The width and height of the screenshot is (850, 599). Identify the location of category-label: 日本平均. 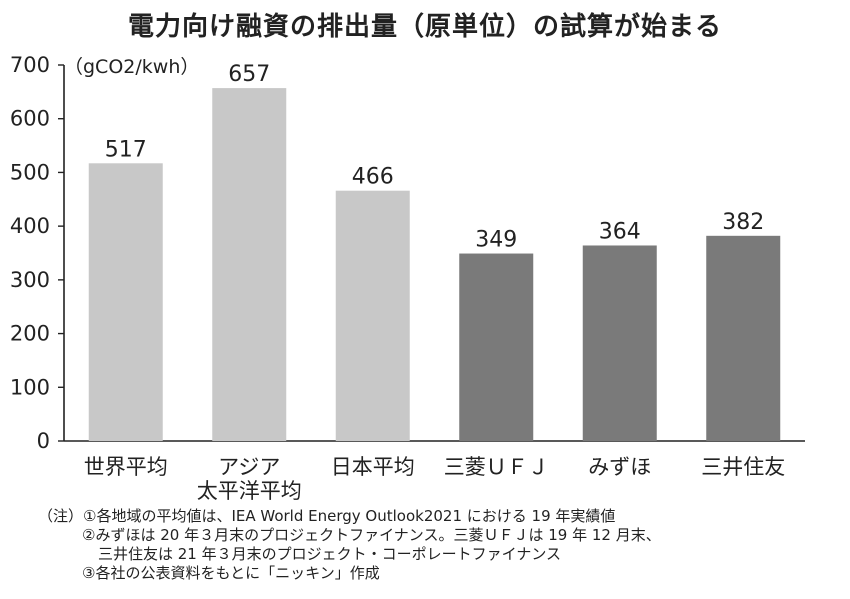
(373, 467).